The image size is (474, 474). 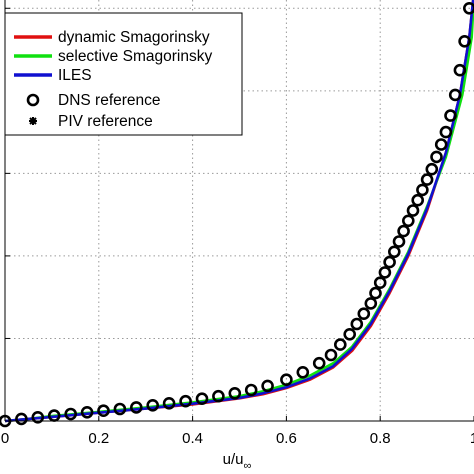 I want to click on x-axis-title-main: u/u, so click(x=233, y=459).